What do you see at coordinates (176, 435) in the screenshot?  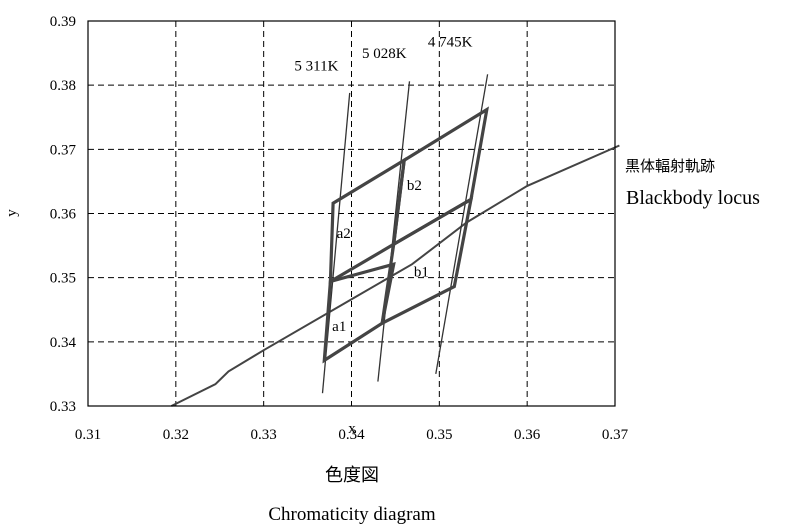 I see `x-tick-label: 0.32` at bounding box center [176, 435].